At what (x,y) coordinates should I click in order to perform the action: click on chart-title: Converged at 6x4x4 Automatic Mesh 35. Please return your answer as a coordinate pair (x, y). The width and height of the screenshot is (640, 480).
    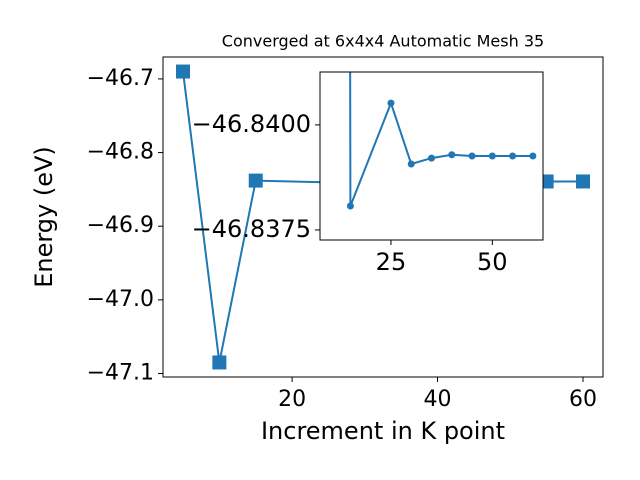
    Looking at the image, I should click on (383, 41).